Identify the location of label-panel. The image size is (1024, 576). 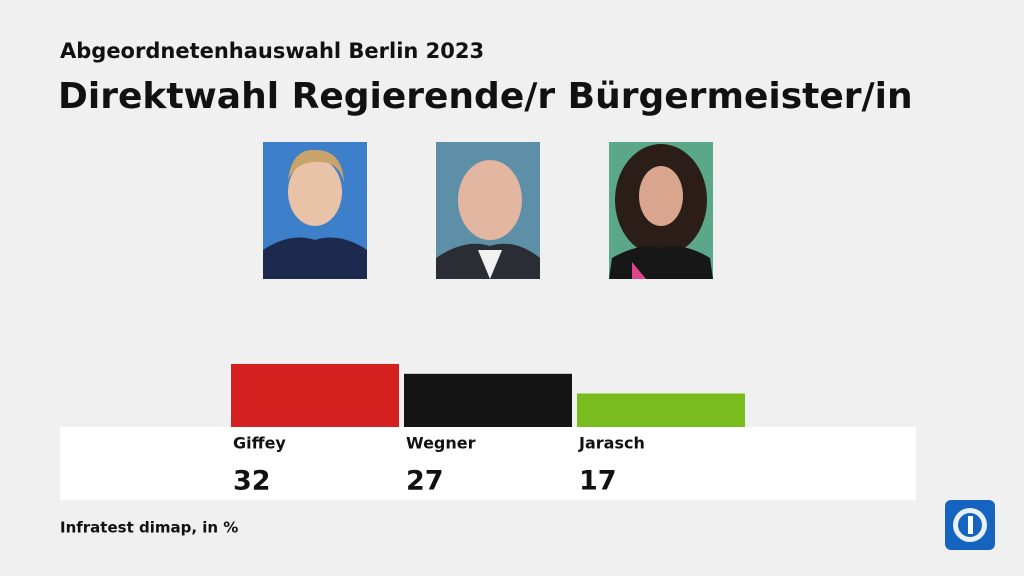
(488, 463).